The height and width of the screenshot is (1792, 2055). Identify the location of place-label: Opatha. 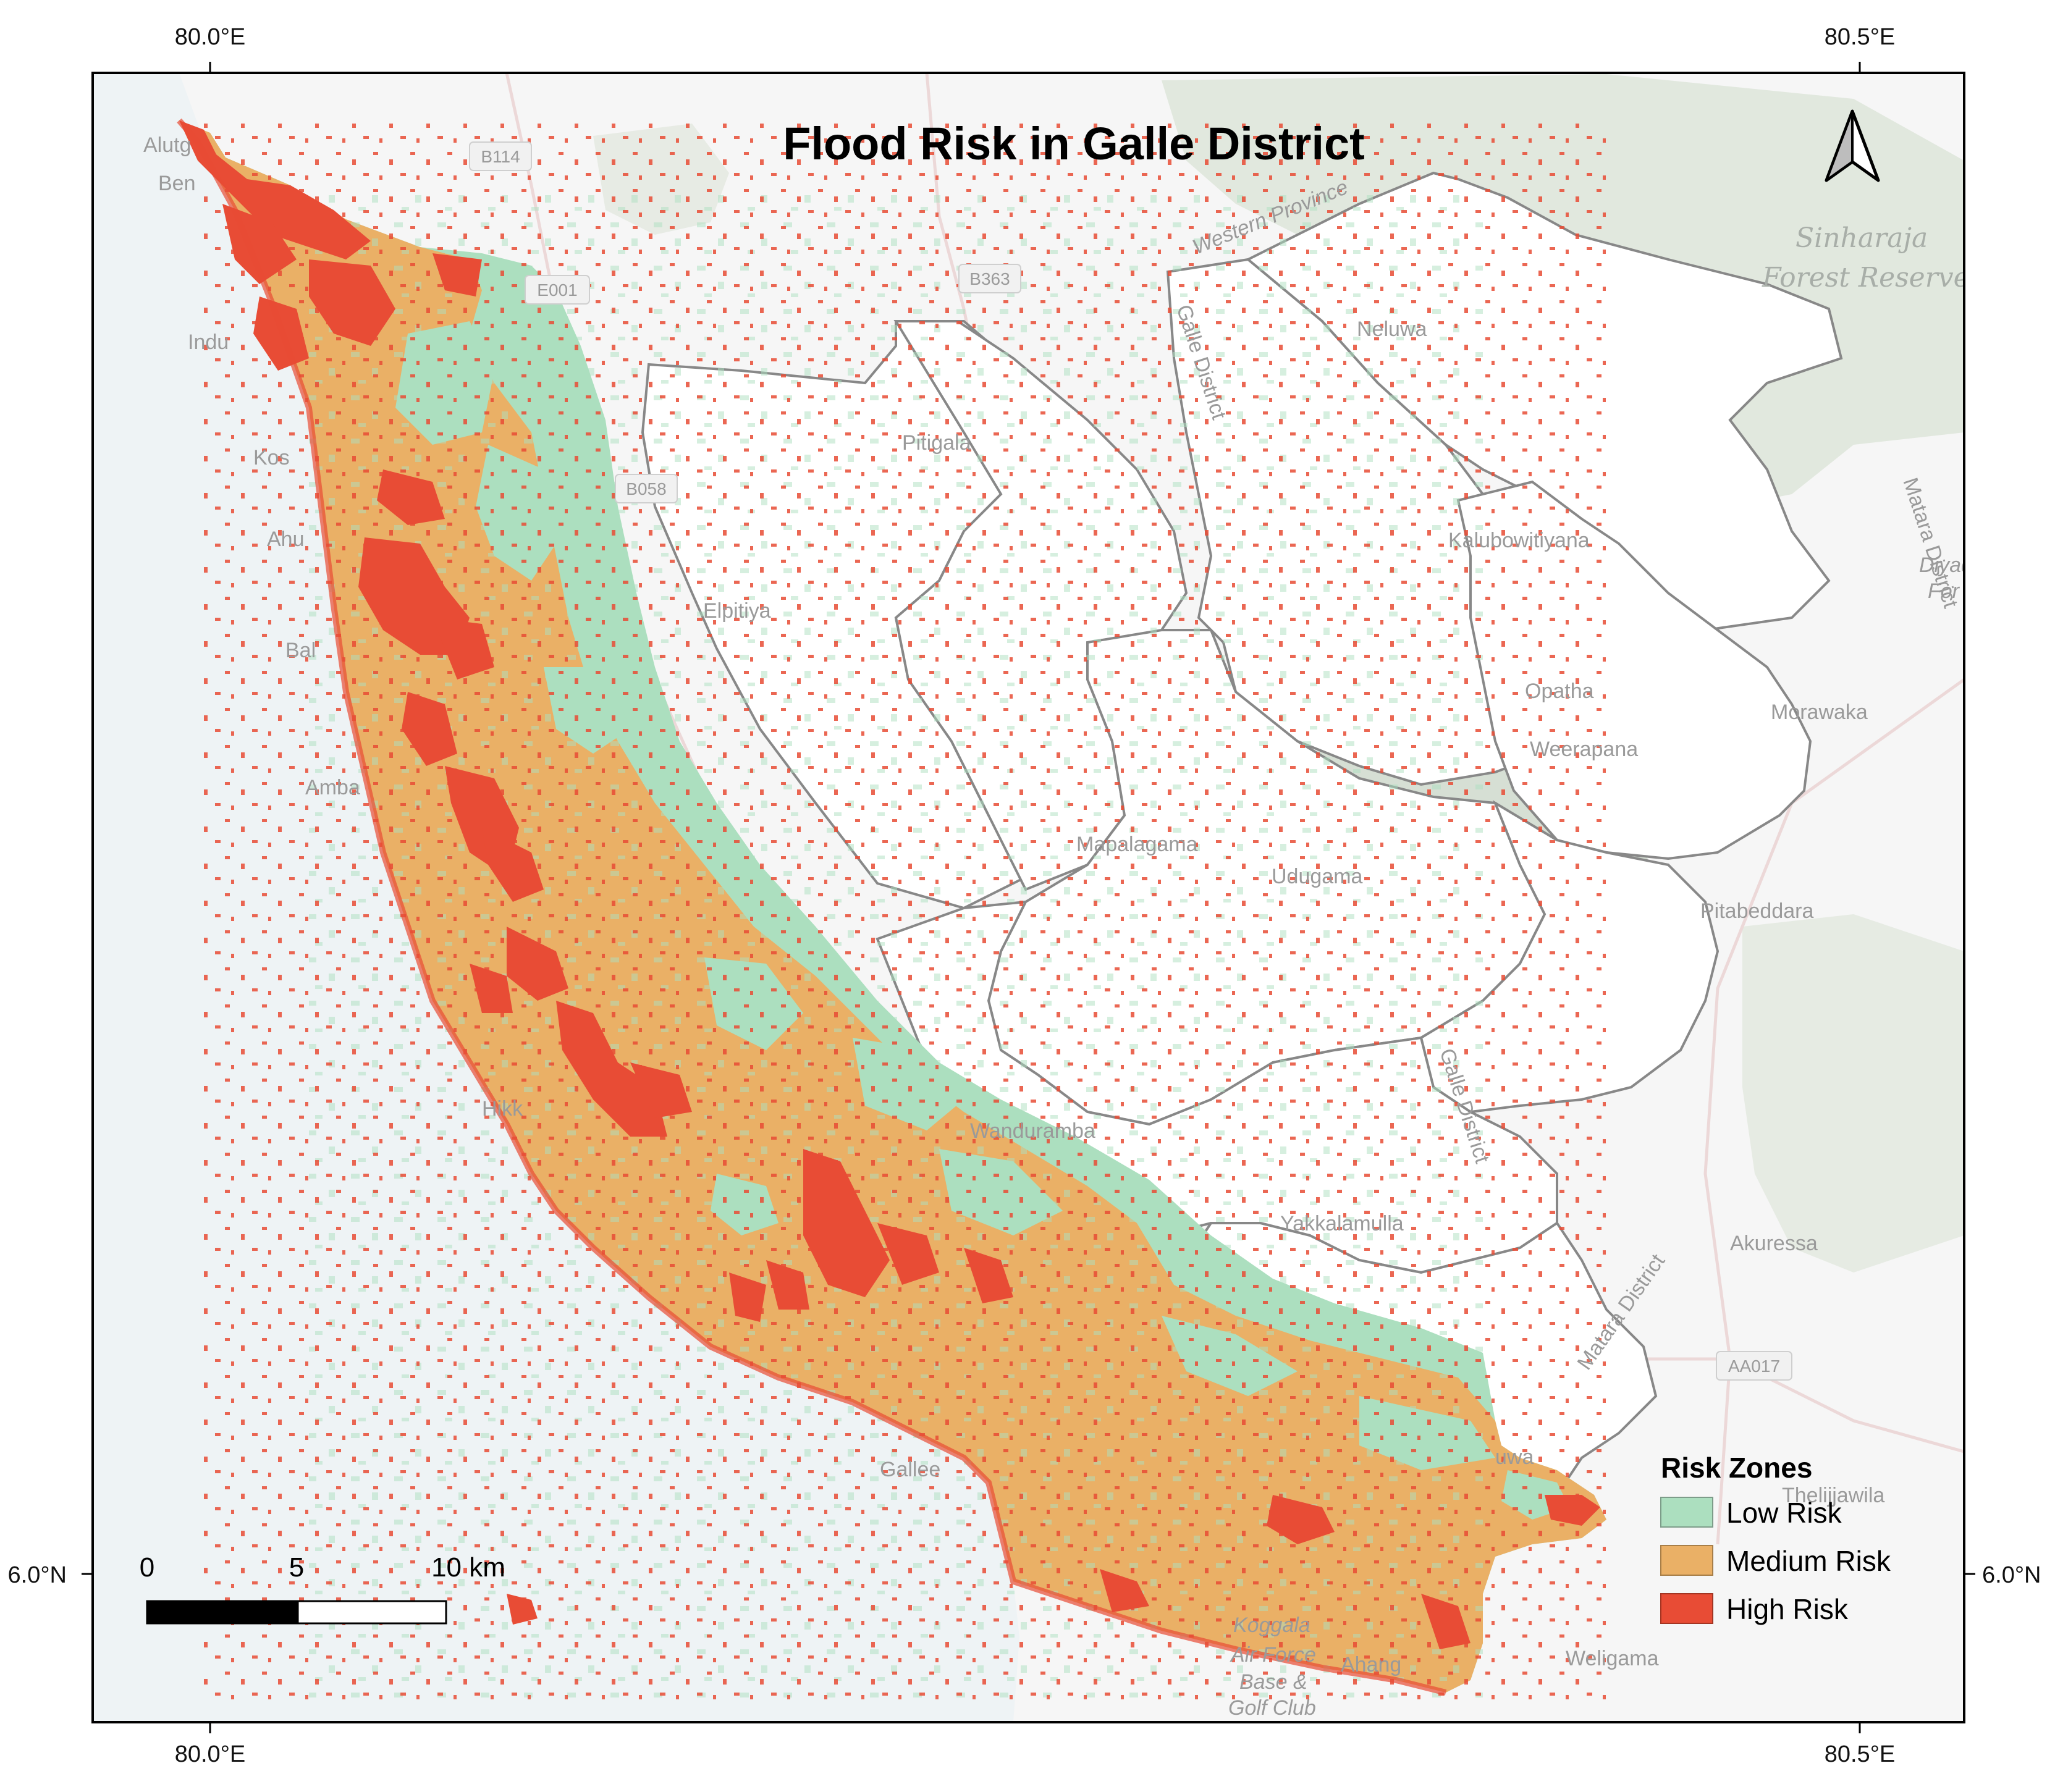
(1559, 691).